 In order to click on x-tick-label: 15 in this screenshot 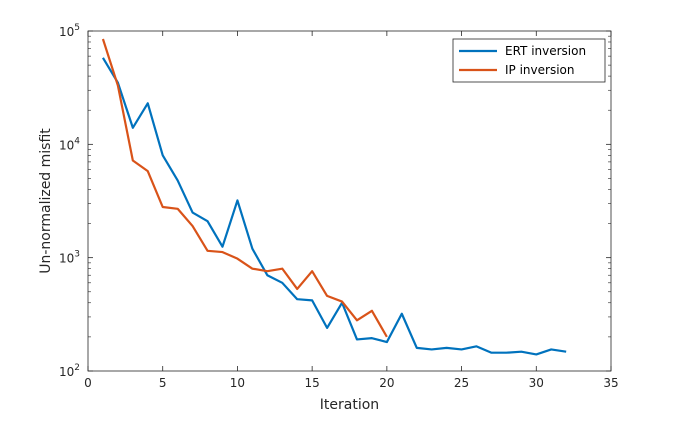, I will do `click(312, 383)`.